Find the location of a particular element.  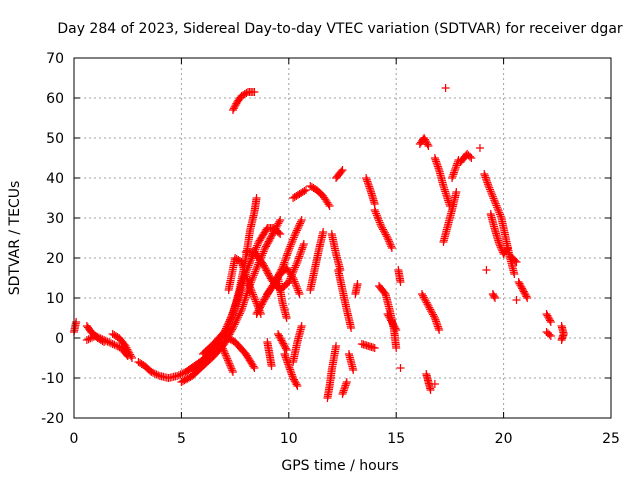

y-tick-label: 70 is located at coordinates (55, 59).